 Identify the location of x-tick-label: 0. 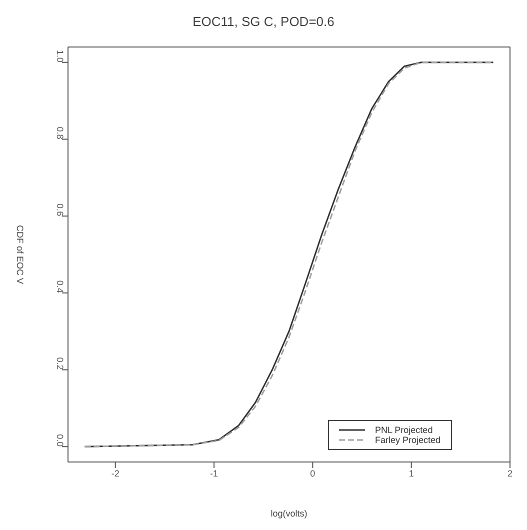
(313, 473).